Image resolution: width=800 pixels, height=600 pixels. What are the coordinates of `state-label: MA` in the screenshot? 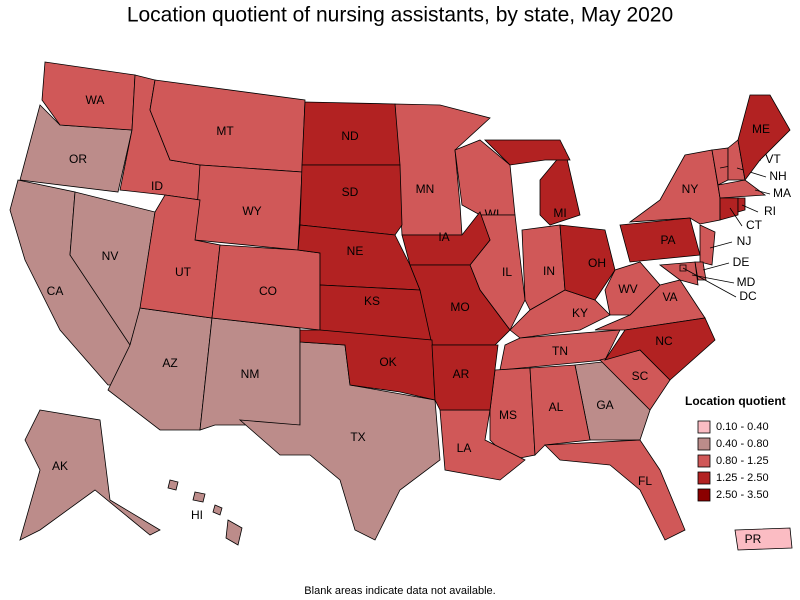 It's located at (782, 193).